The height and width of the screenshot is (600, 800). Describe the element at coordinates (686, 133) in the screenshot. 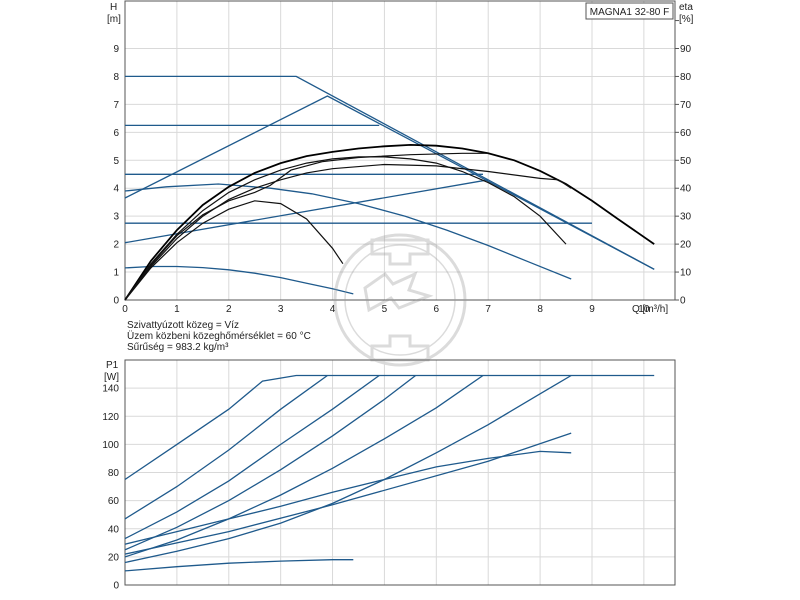

I see `y2-tick-label: 60` at that location.